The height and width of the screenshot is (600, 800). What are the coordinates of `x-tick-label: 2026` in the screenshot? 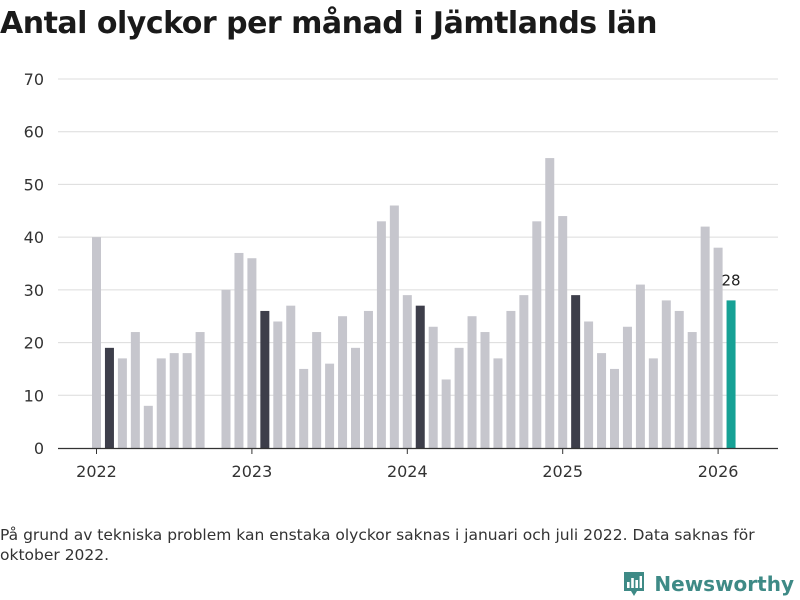 It's located at (718, 471).